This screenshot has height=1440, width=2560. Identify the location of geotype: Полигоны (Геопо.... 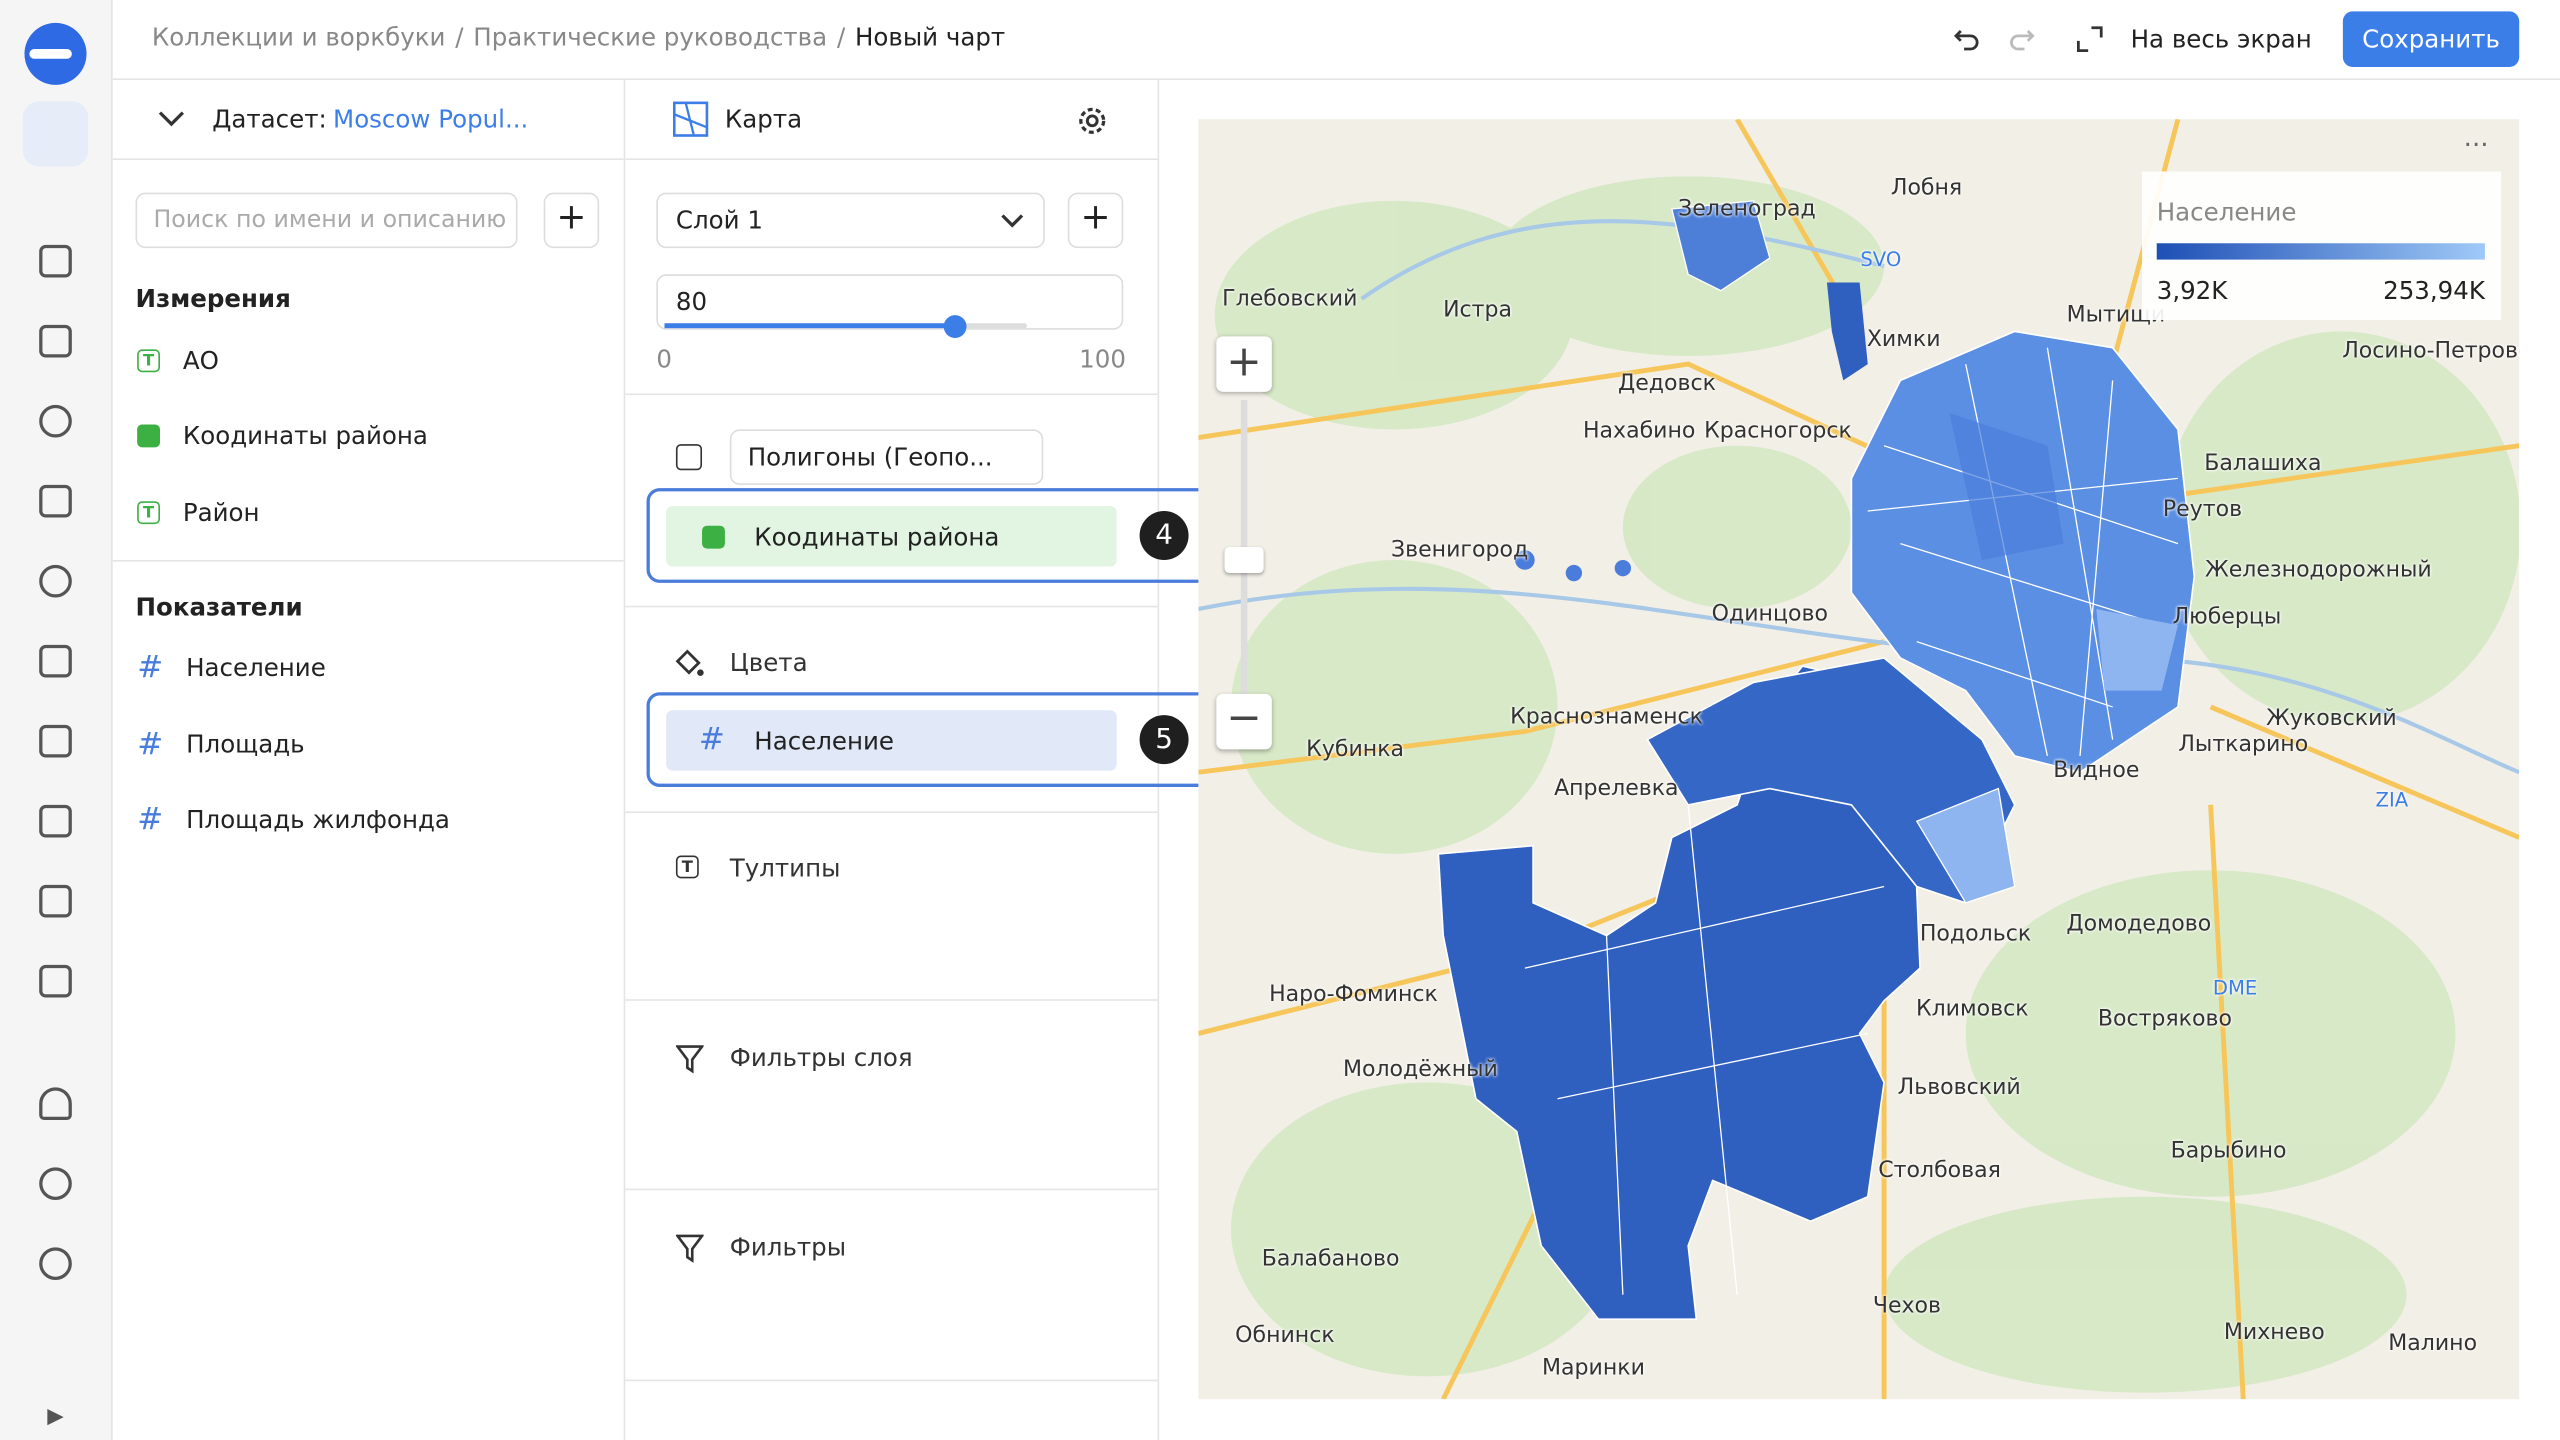
(870, 457).